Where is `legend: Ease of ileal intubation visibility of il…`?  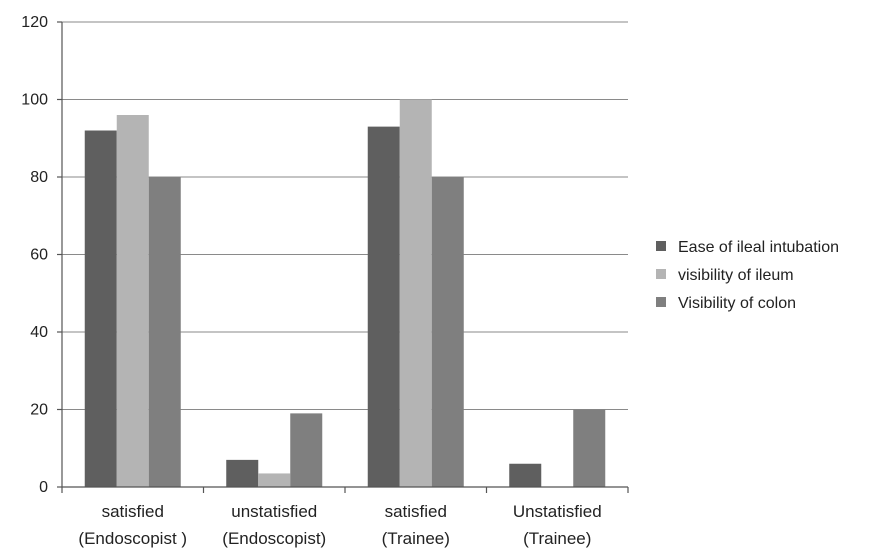
legend: Ease of ileal intubation visibility of il… is located at coordinates (747, 275).